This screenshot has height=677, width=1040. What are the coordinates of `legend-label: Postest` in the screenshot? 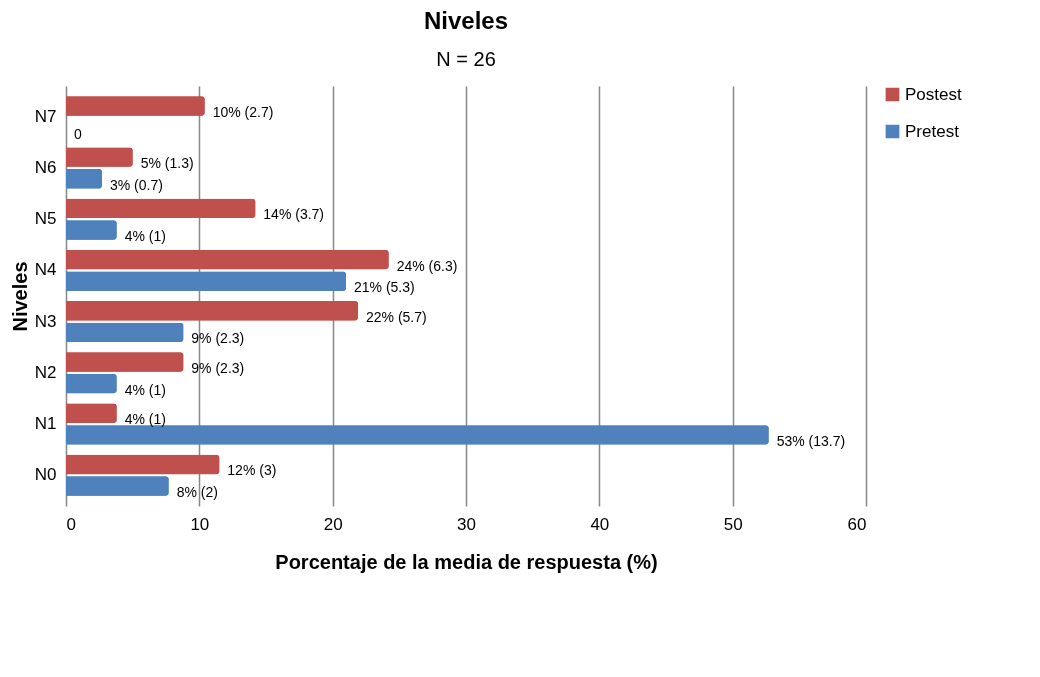 It's located at (933, 94).